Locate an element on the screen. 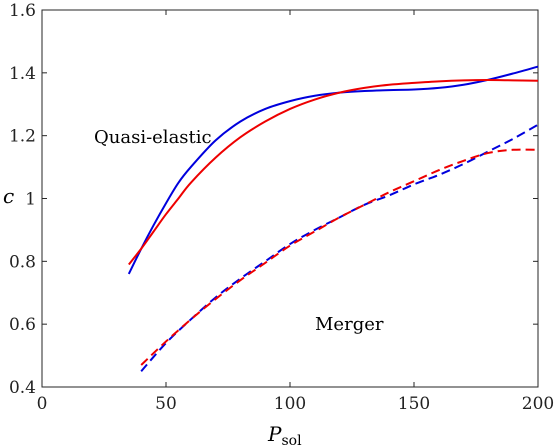  y-axis-label: c is located at coordinates (8, 196).